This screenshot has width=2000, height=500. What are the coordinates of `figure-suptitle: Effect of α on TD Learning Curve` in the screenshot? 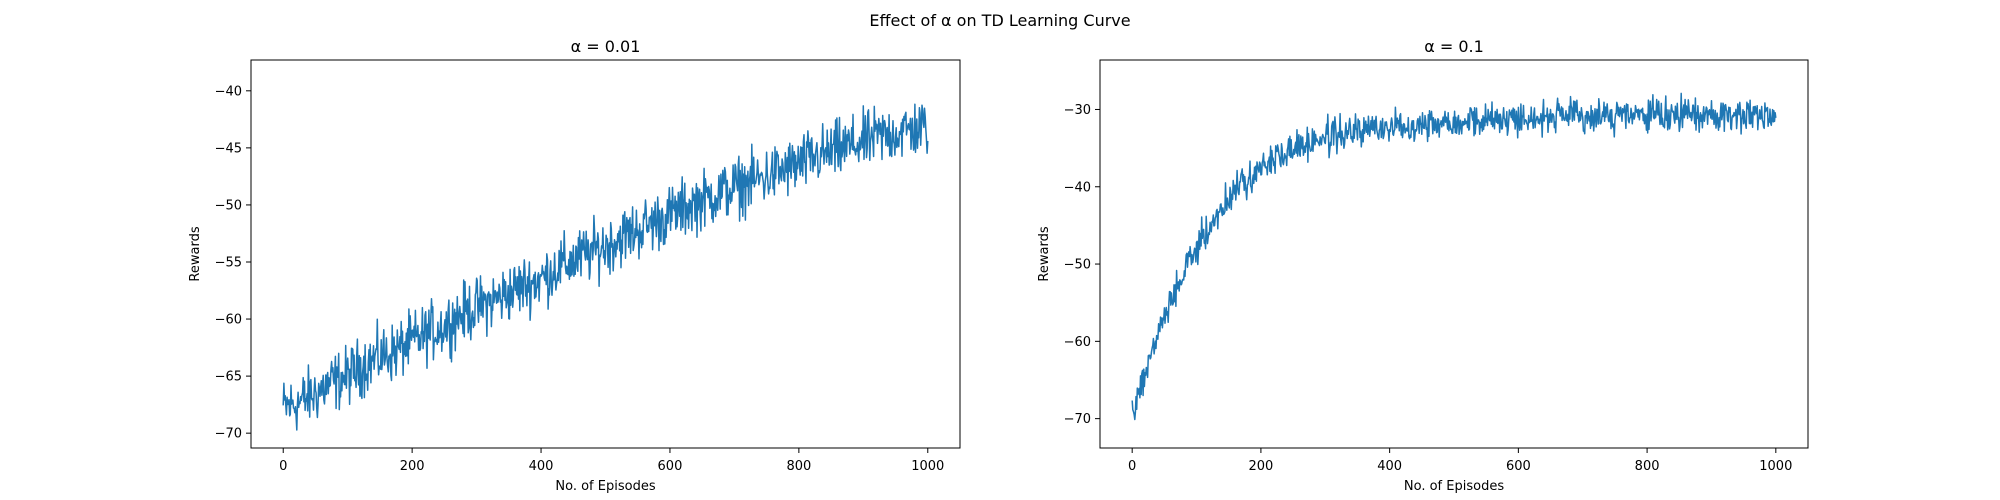 It's located at (999, 20).